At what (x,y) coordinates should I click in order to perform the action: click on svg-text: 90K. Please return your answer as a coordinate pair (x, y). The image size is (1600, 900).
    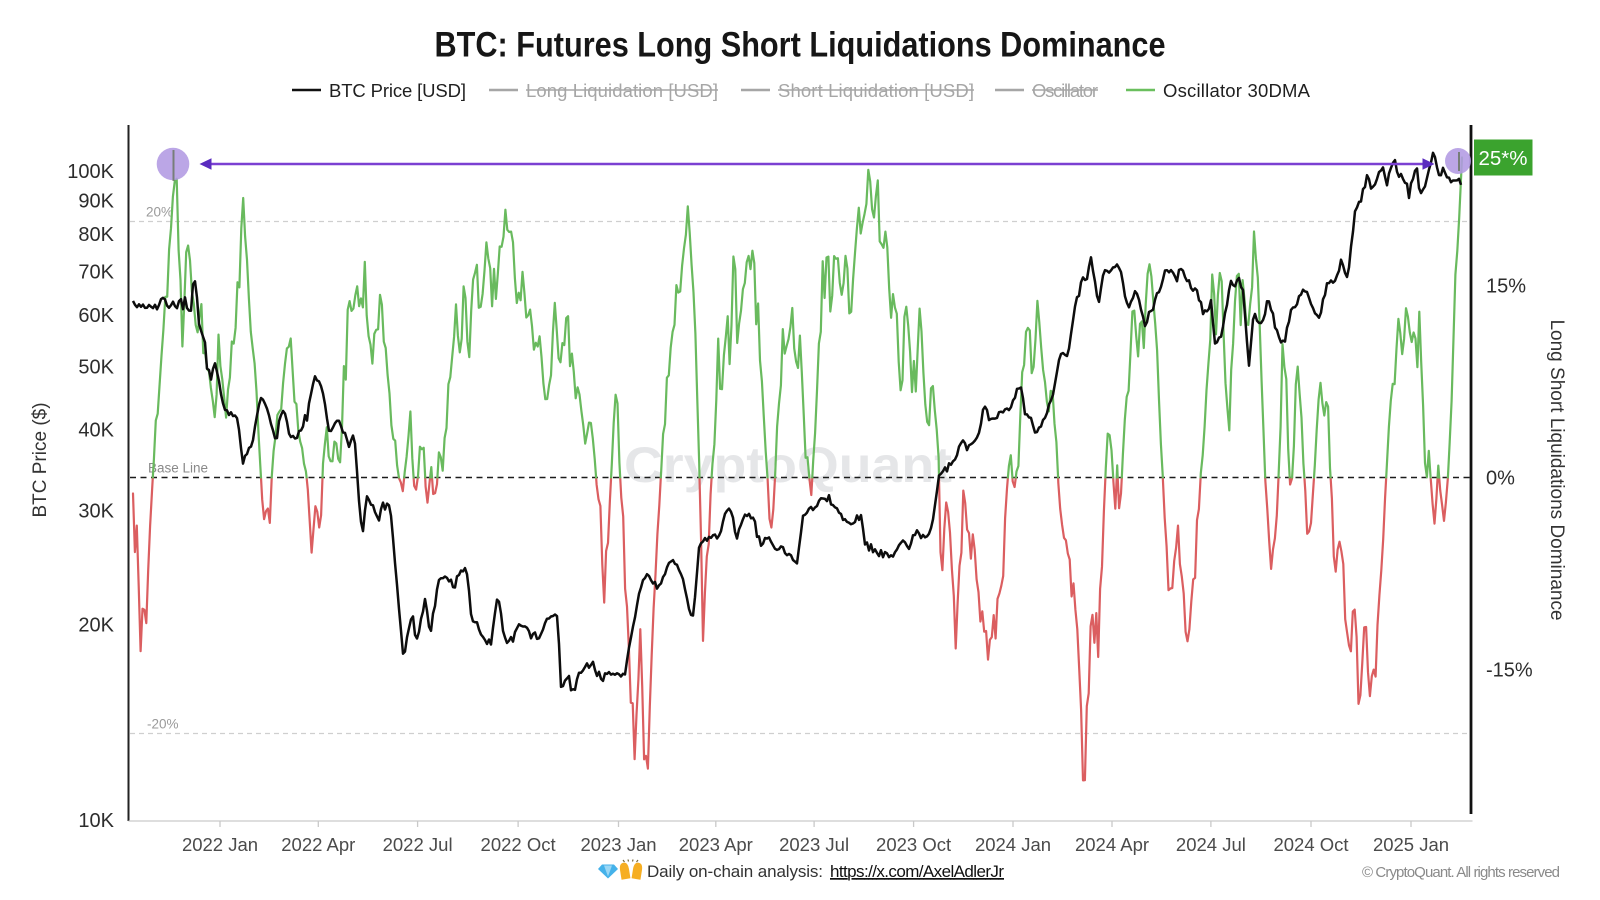
    Looking at the image, I should click on (96, 202).